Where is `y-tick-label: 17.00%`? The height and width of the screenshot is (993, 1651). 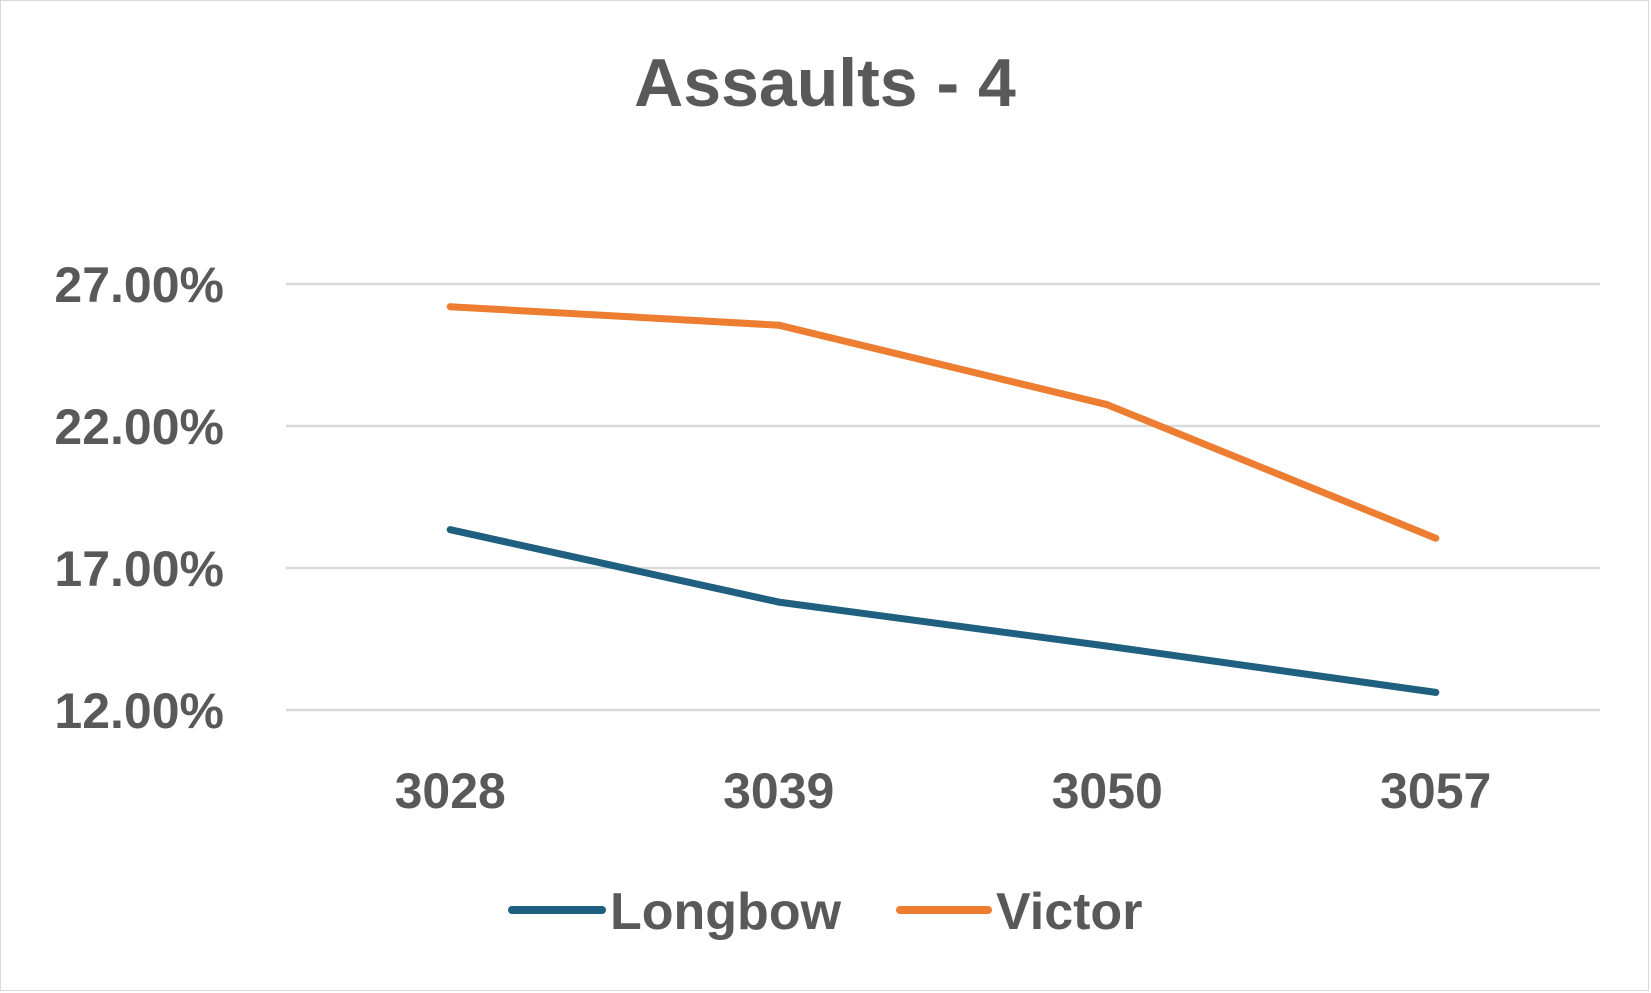 y-tick-label: 17.00% is located at coordinates (139, 569).